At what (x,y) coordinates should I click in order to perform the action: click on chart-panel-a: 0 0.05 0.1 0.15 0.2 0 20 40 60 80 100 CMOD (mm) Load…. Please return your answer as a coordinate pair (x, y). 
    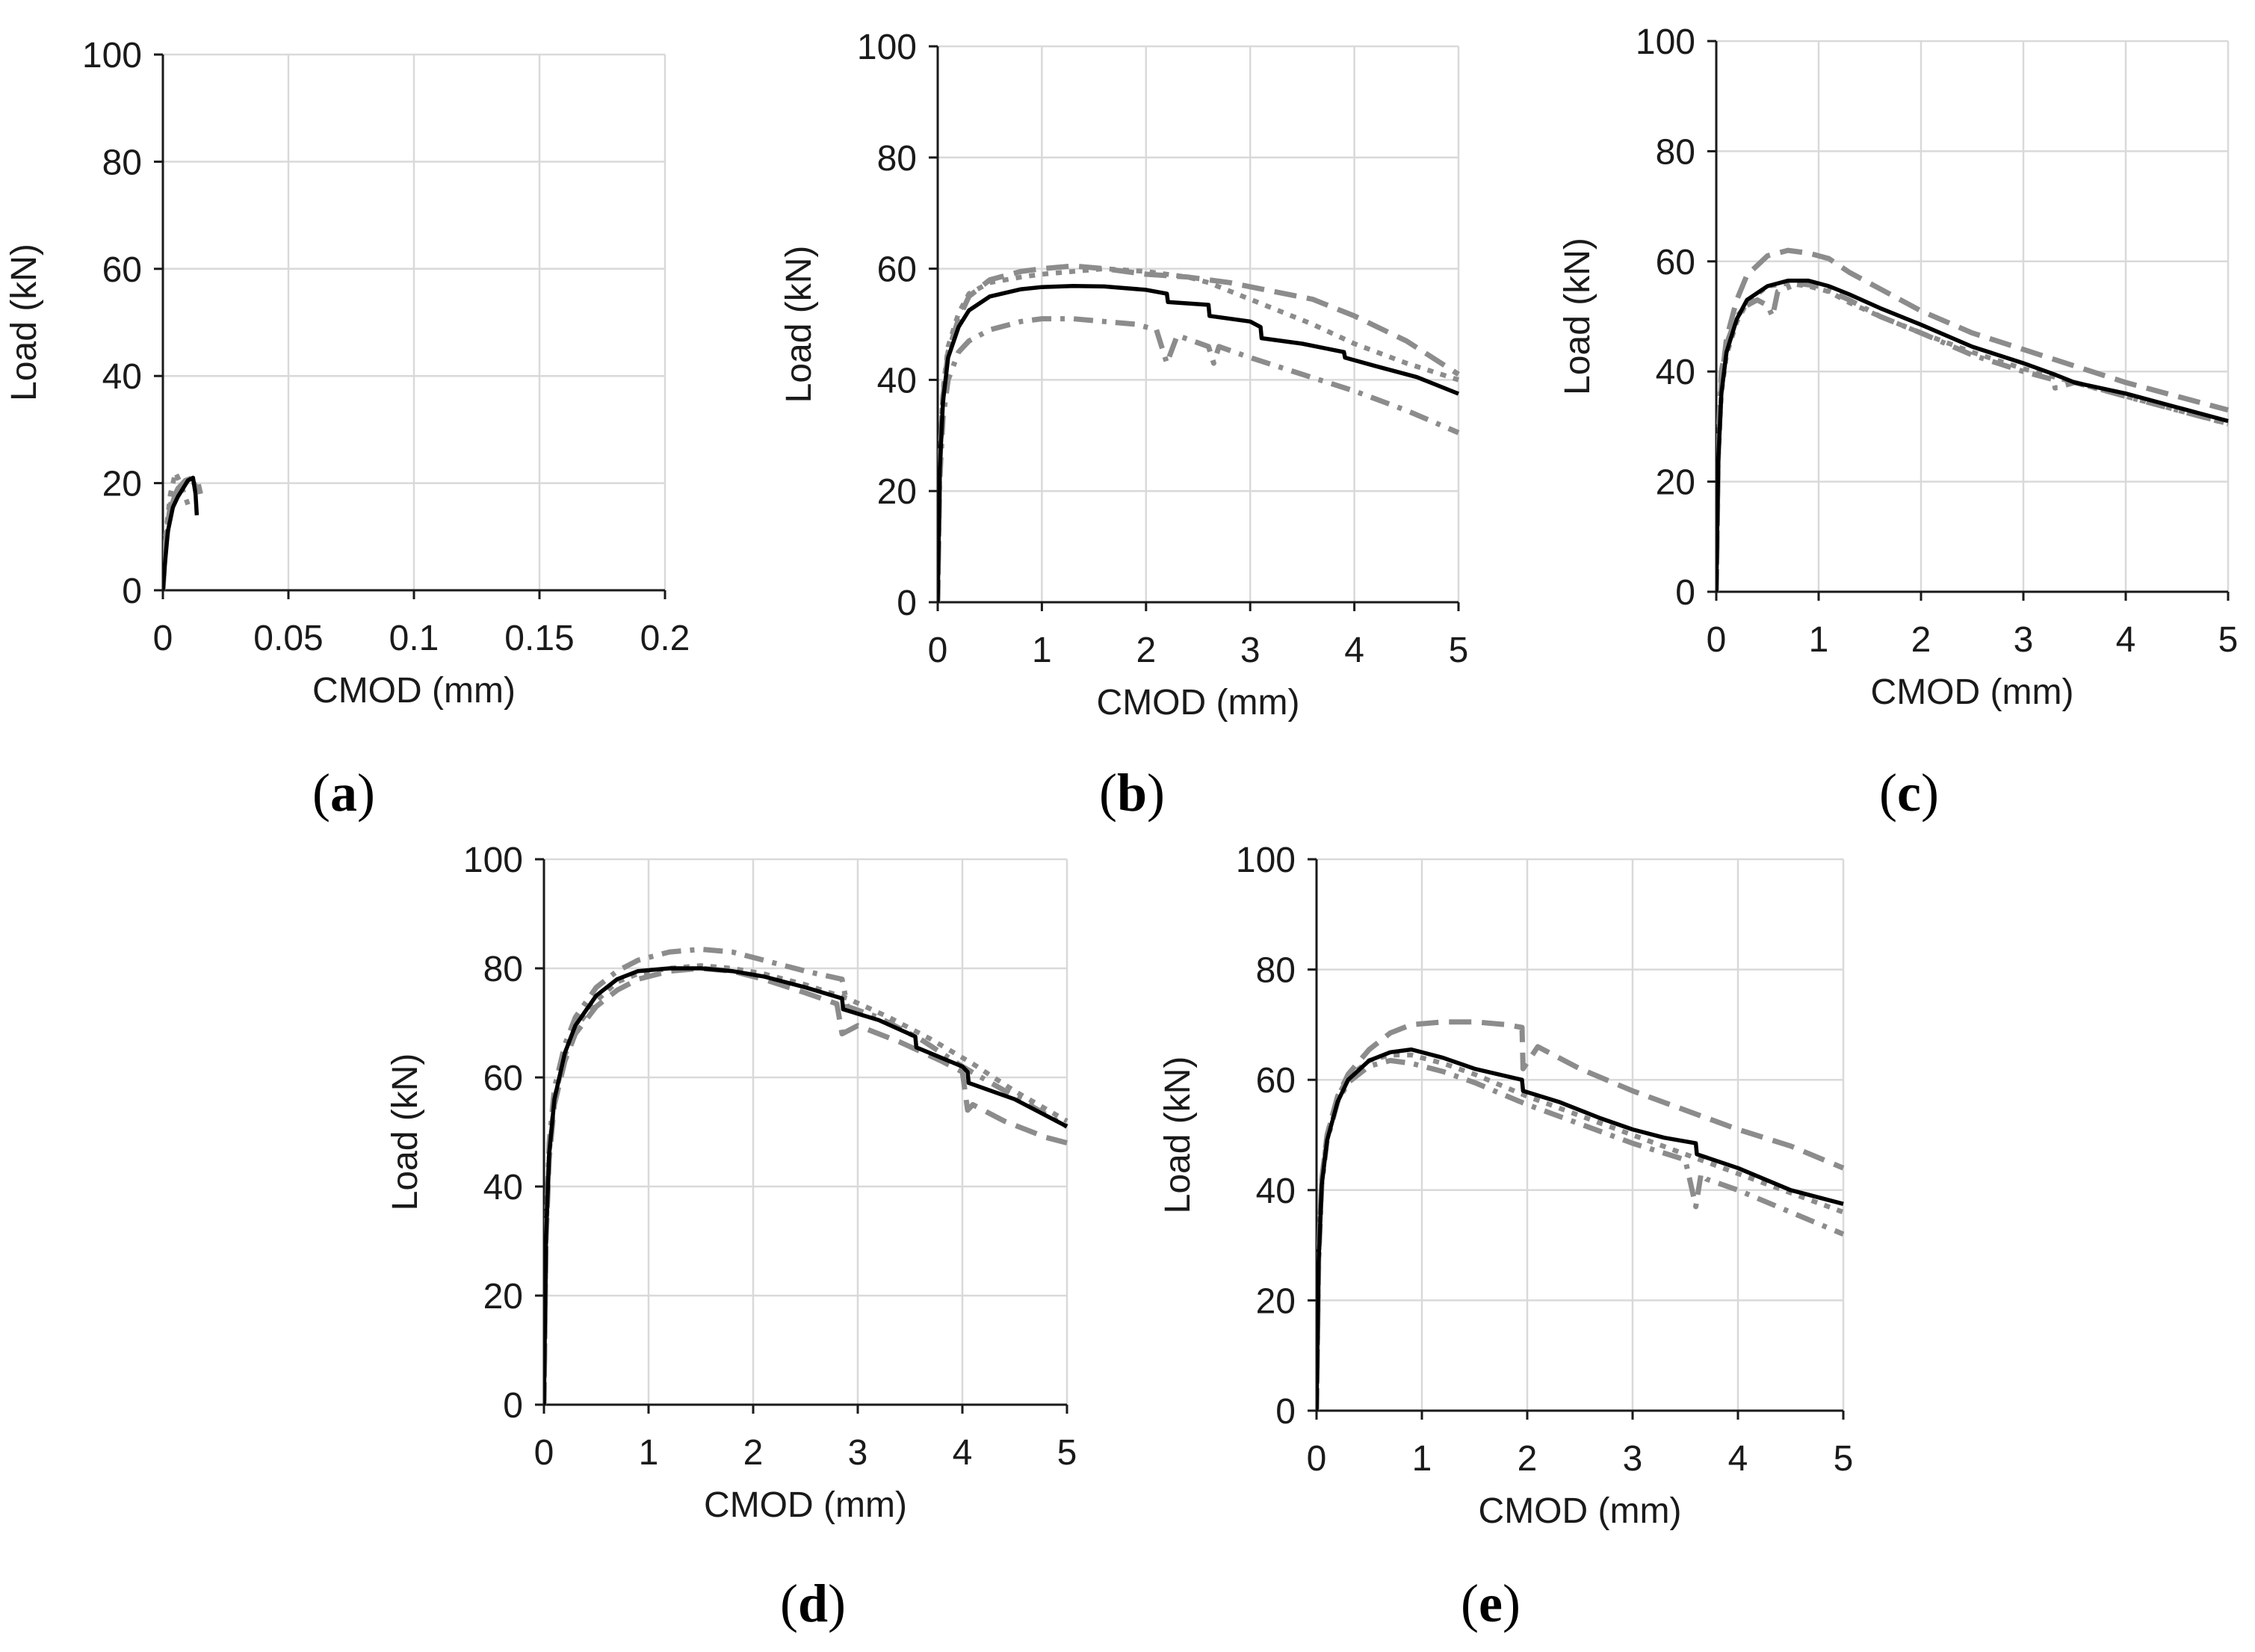
    Looking at the image, I should click on (347, 430).